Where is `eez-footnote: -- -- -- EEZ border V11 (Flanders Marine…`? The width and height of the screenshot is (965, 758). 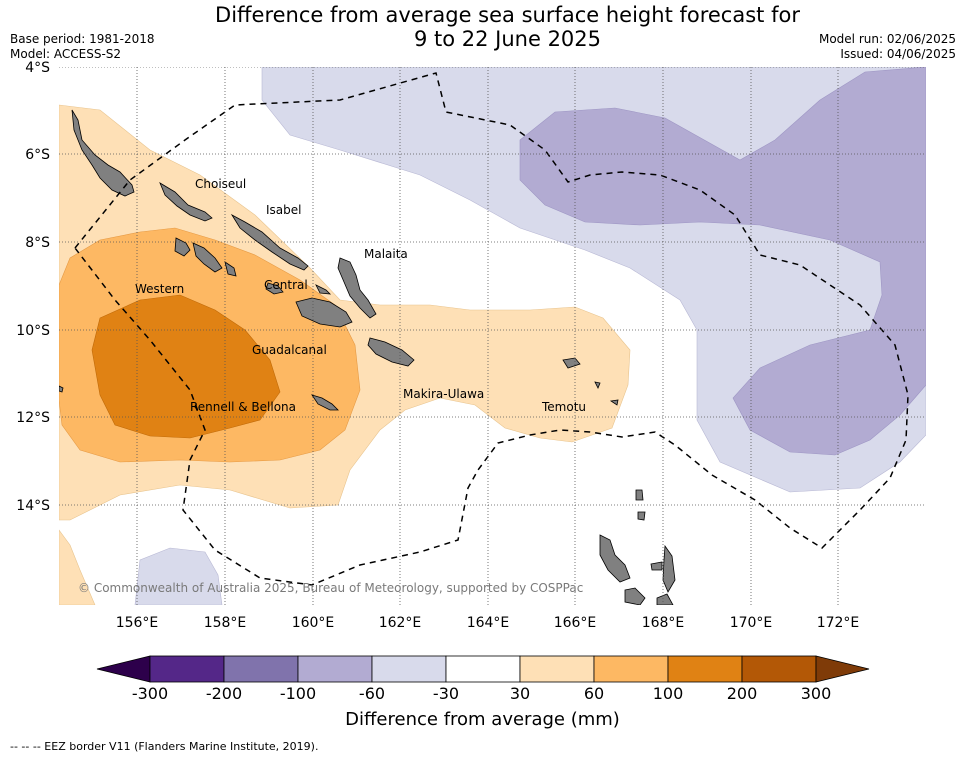 eez-footnote: -- -- -- EEZ border V11 (Flanders Marine… is located at coordinates (164, 746).